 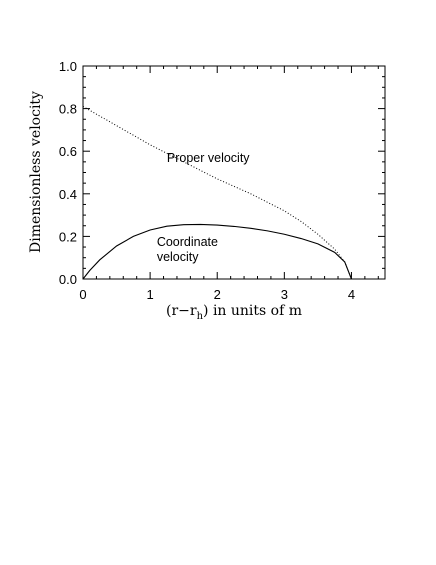 What do you see at coordinates (149, 294) in the screenshot?
I see `x-tick-label: 1` at bounding box center [149, 294].